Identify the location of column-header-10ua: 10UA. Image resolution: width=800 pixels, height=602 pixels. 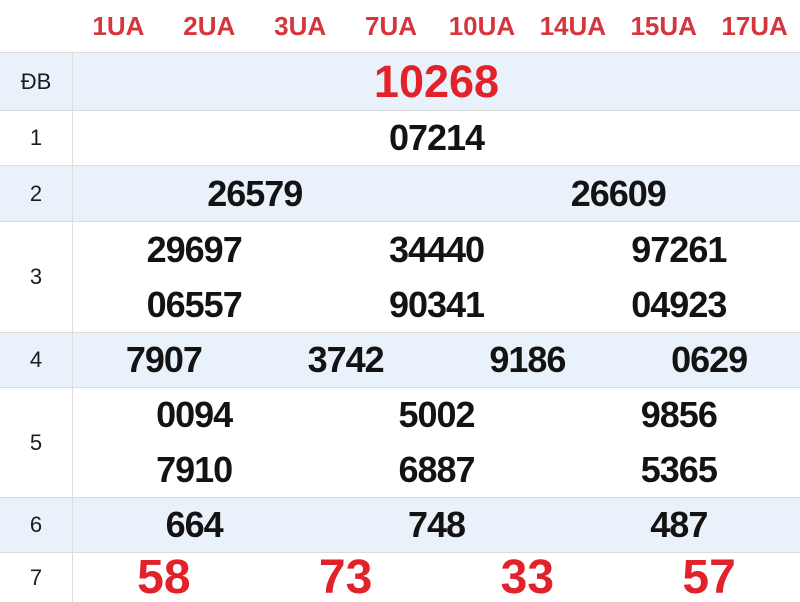
(482, 25).